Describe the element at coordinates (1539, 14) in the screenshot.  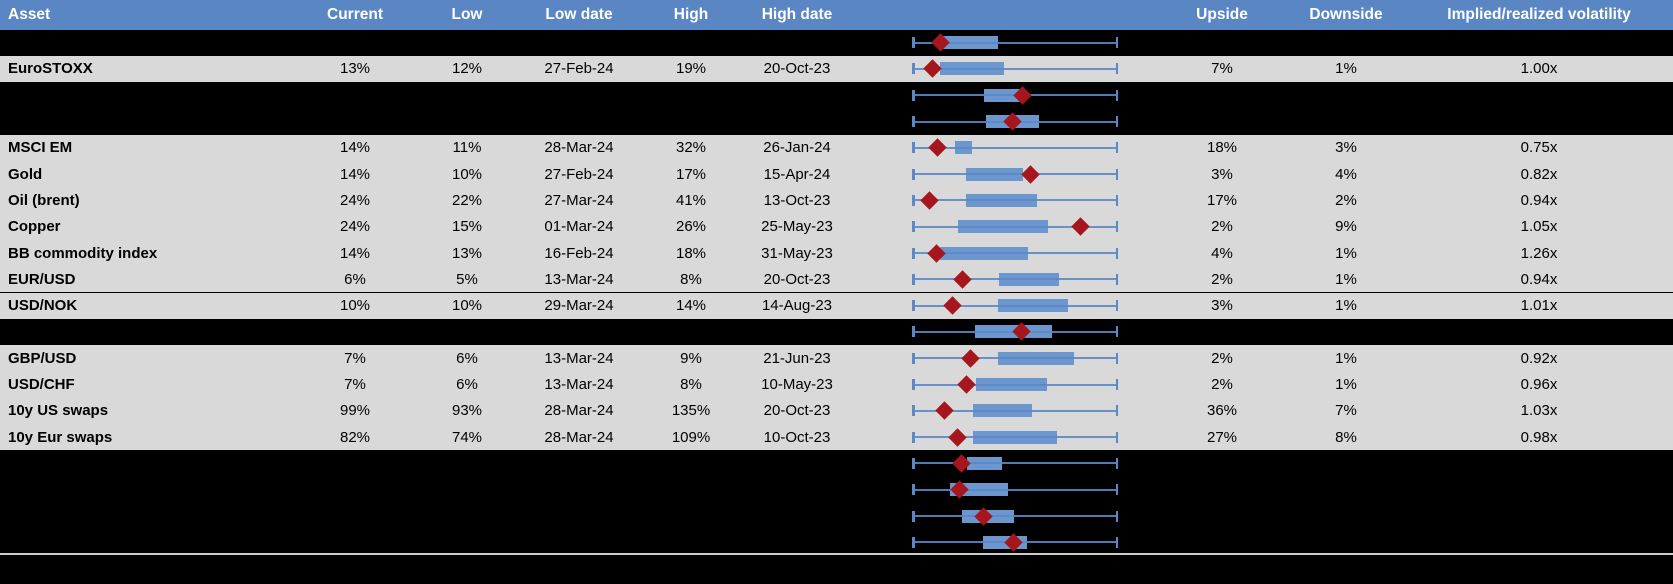
I see `col-header-implied-realized-volatility: Implied/realized volatility` at that location.